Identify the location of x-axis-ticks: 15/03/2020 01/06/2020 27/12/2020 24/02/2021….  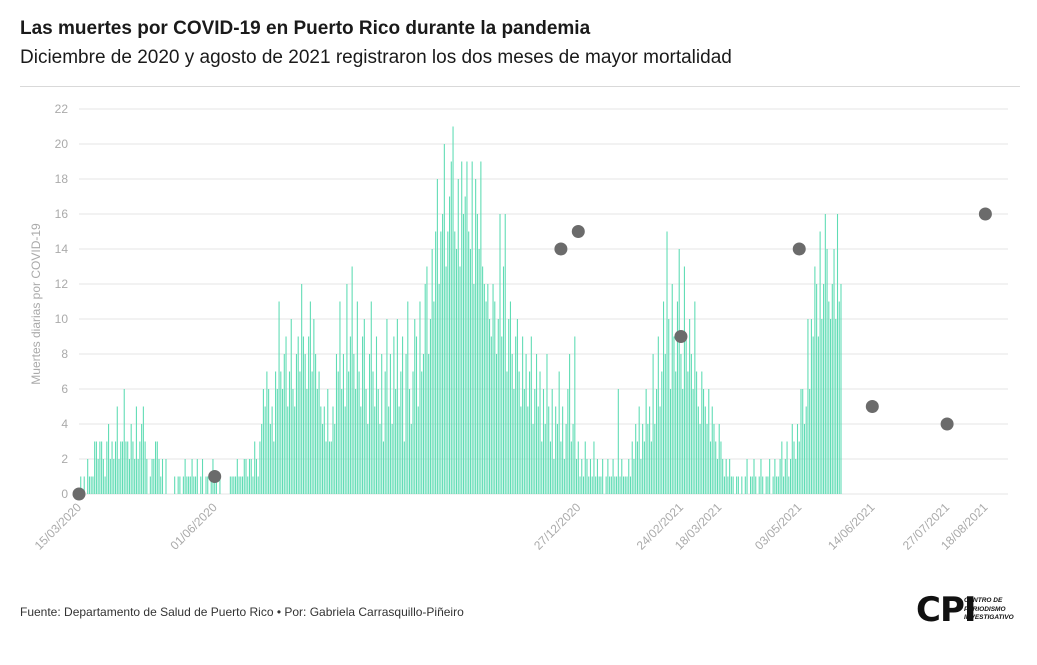
(511, 526).